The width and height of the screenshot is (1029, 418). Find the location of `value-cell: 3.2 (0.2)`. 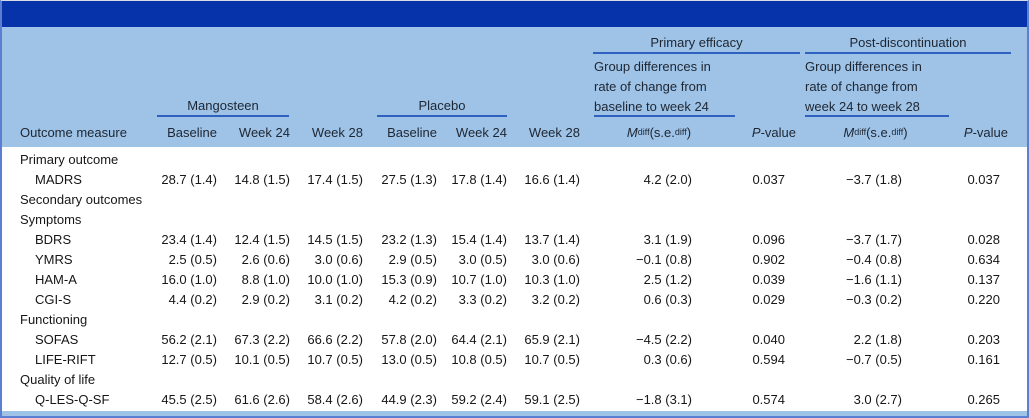

value-cell: 3.2 (0.2) is located at coordinates (555, 299).